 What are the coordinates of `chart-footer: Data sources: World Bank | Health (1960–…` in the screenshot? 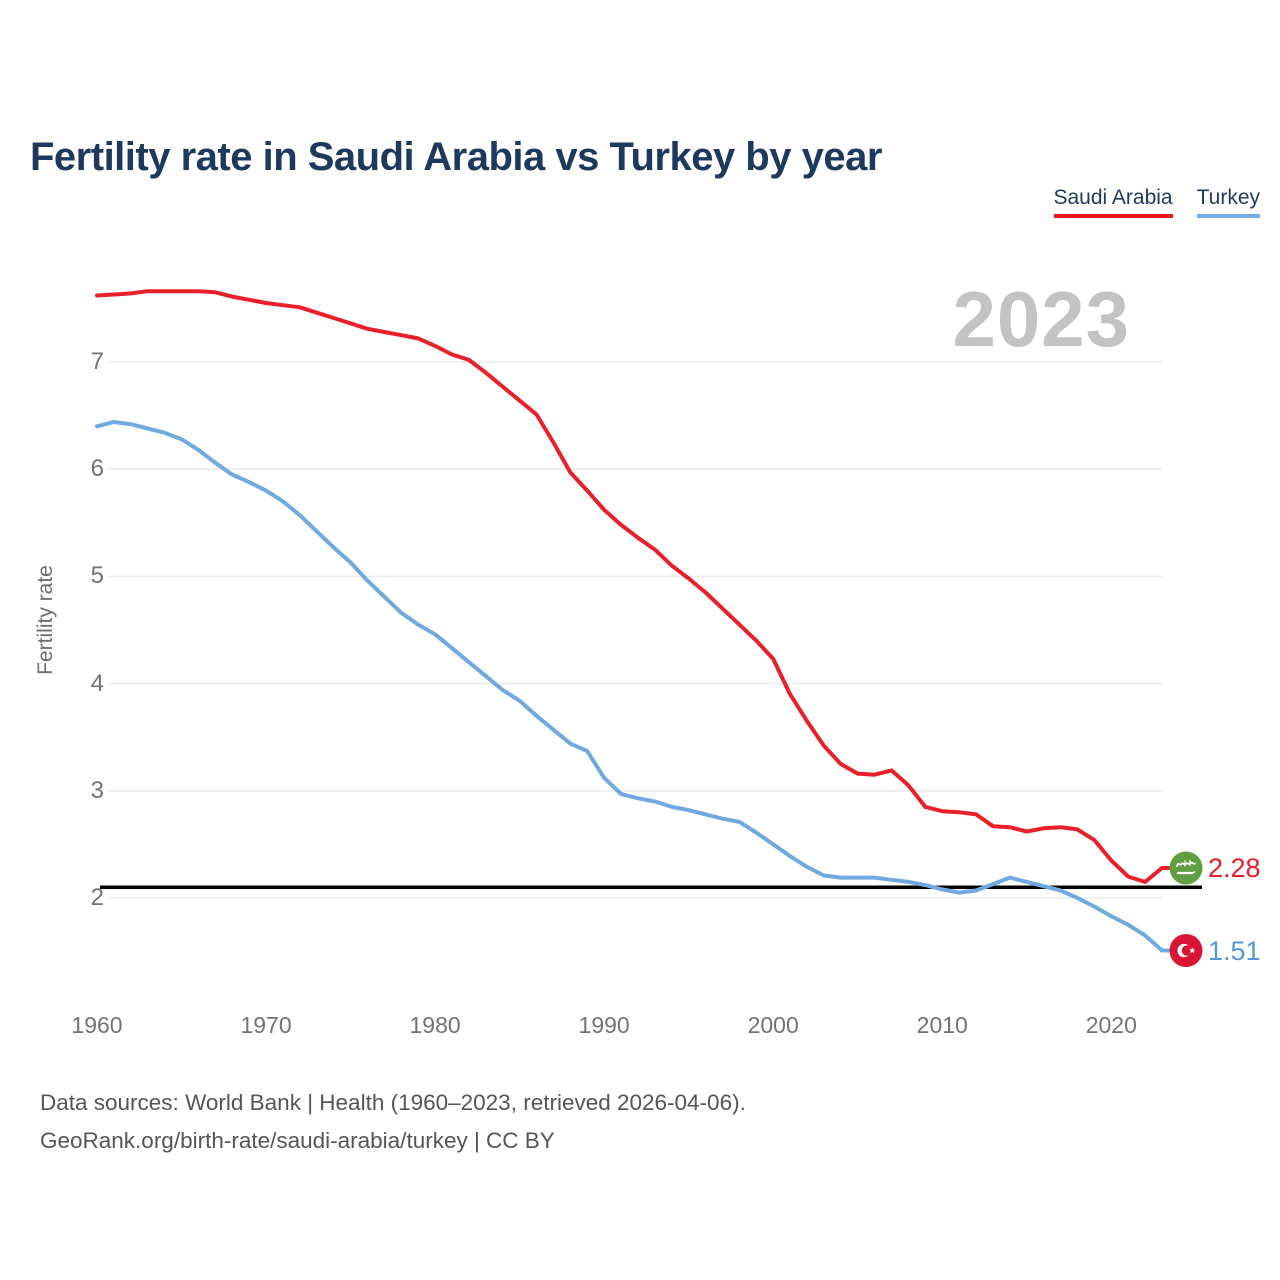 It's located at (393, 1122).